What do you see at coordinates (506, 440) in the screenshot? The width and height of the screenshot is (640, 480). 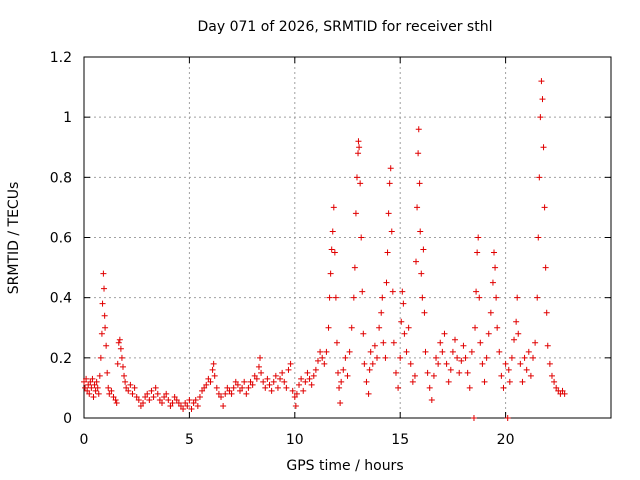 I see `x-tick-label: 20` at bounding box center [506, 440].